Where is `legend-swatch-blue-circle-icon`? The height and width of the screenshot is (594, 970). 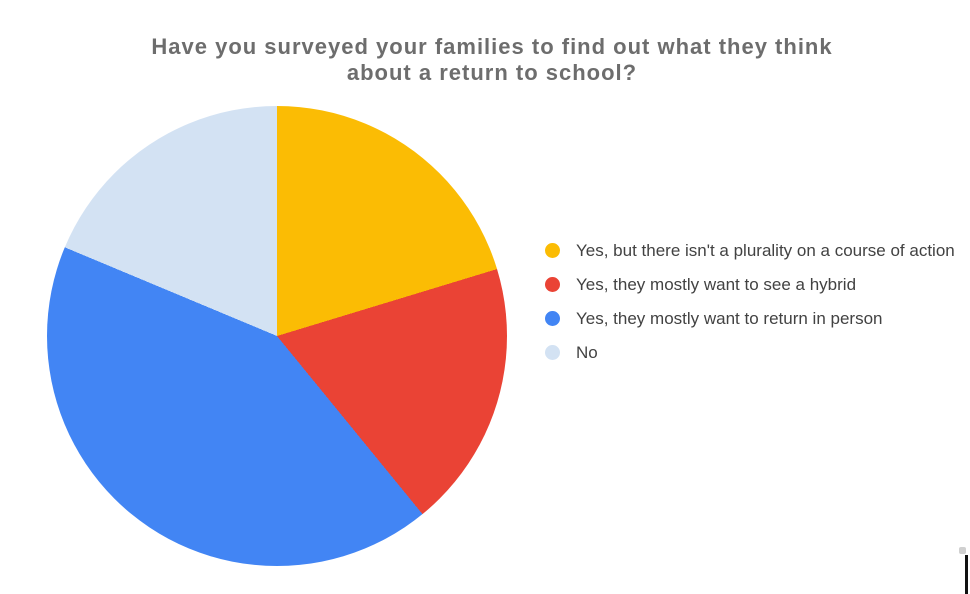
legend-swatch-blue-circle-icon is located at coordinates (552, 318).